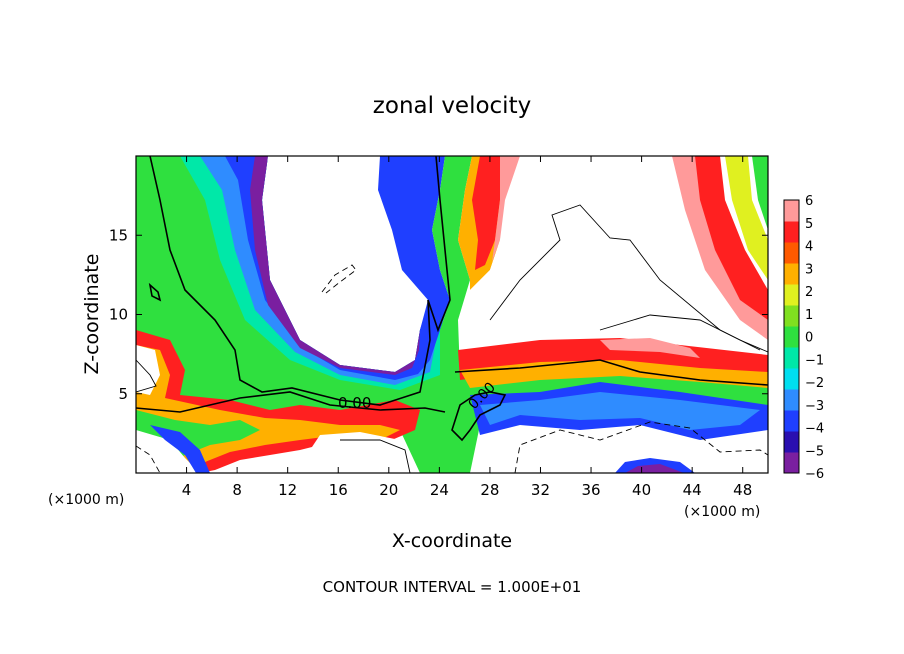 This screenshot has width=904, height=654. I want to click on colorbar-tick-label: −2, so click(814, 383).